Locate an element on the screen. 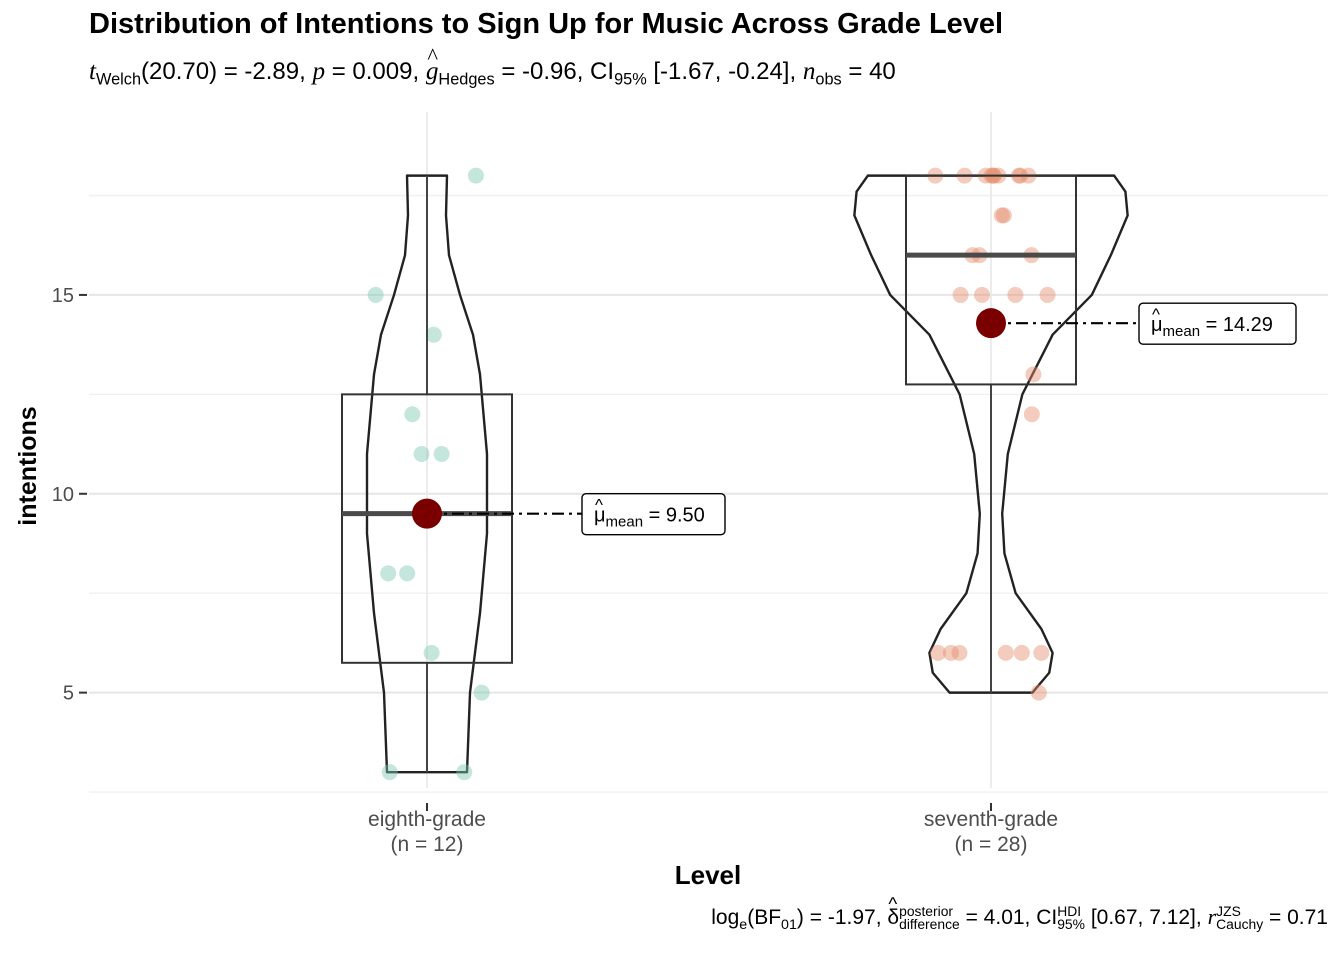 The image size is (1344, 960). ci-text: [-1.67, -0.24], is located at coordinates (725, 71).